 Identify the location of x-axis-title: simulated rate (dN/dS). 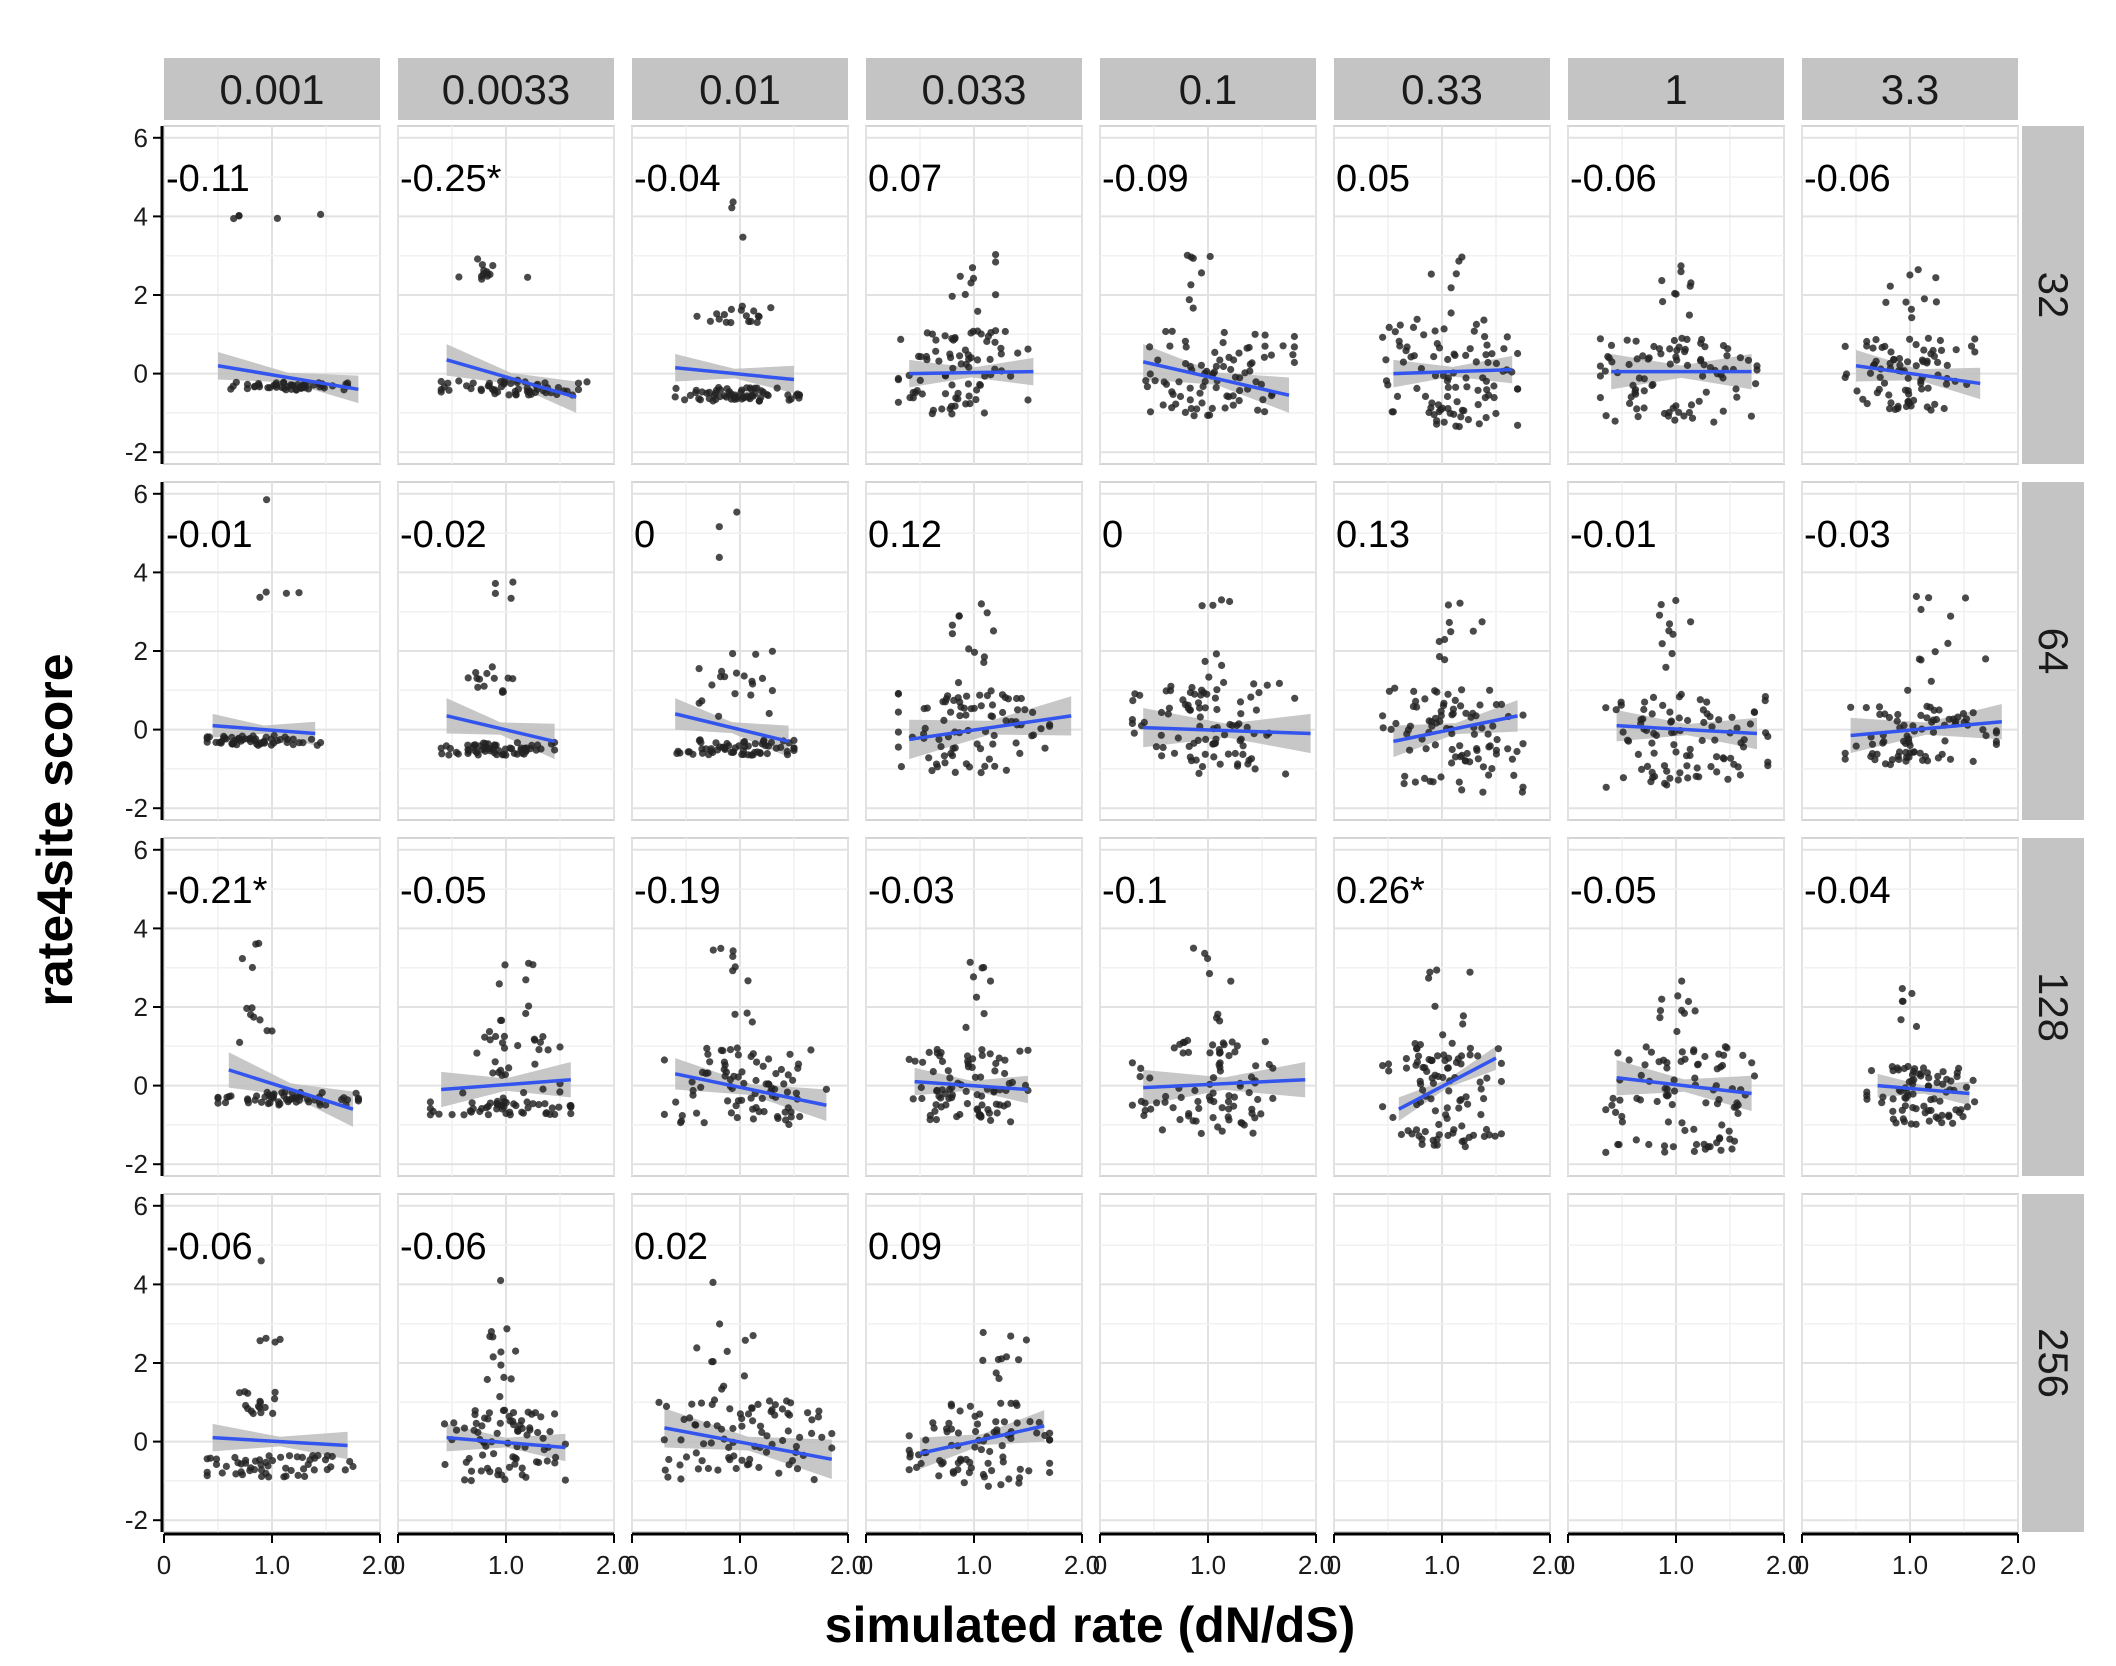
(1090, 1625).